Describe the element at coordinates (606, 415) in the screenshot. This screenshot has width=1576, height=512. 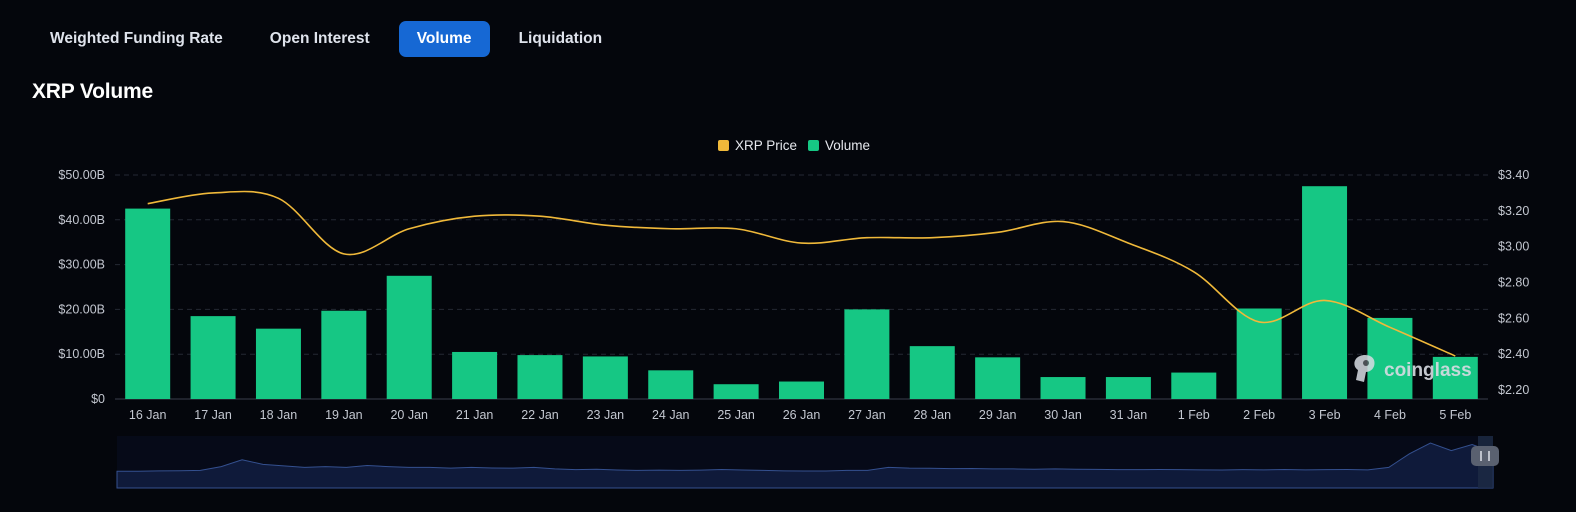
I see `x-tick-label: 23 Jan` at that location.